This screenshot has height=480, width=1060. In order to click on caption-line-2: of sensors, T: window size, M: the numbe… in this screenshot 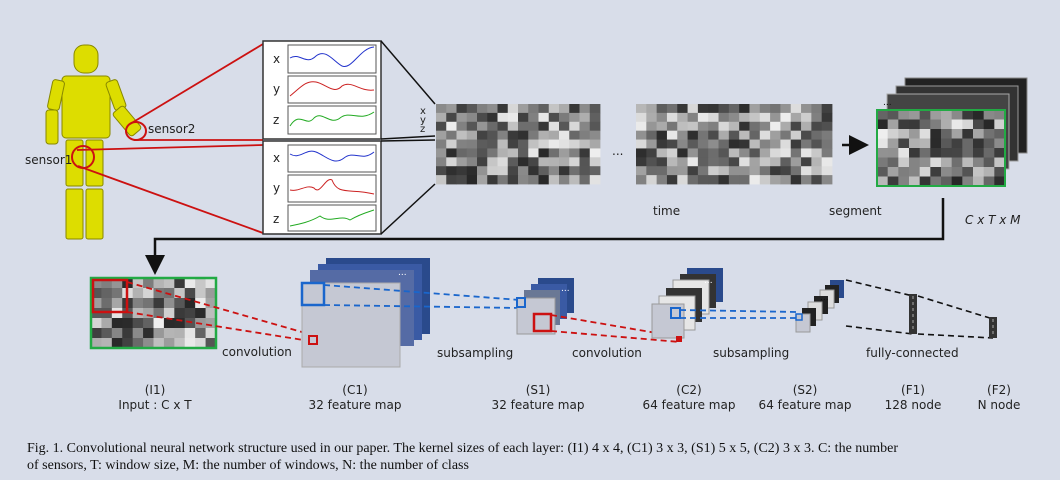, I will do `click(248, 465)`.